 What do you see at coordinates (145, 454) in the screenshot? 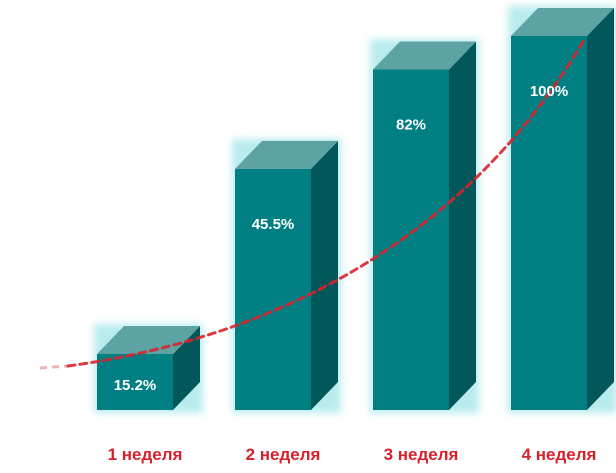
I see `category-label: 1 неделя` at bounding box center [145, 454].